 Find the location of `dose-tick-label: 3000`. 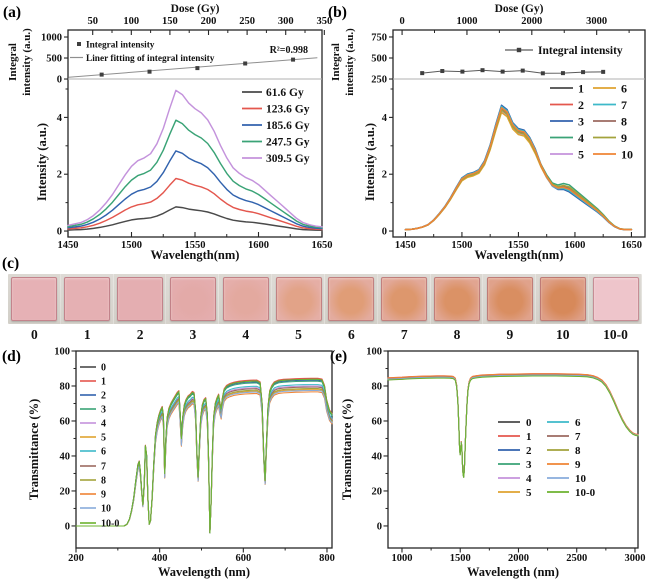

dose-tick-label: 3000 is located at coordinates (596, 21).